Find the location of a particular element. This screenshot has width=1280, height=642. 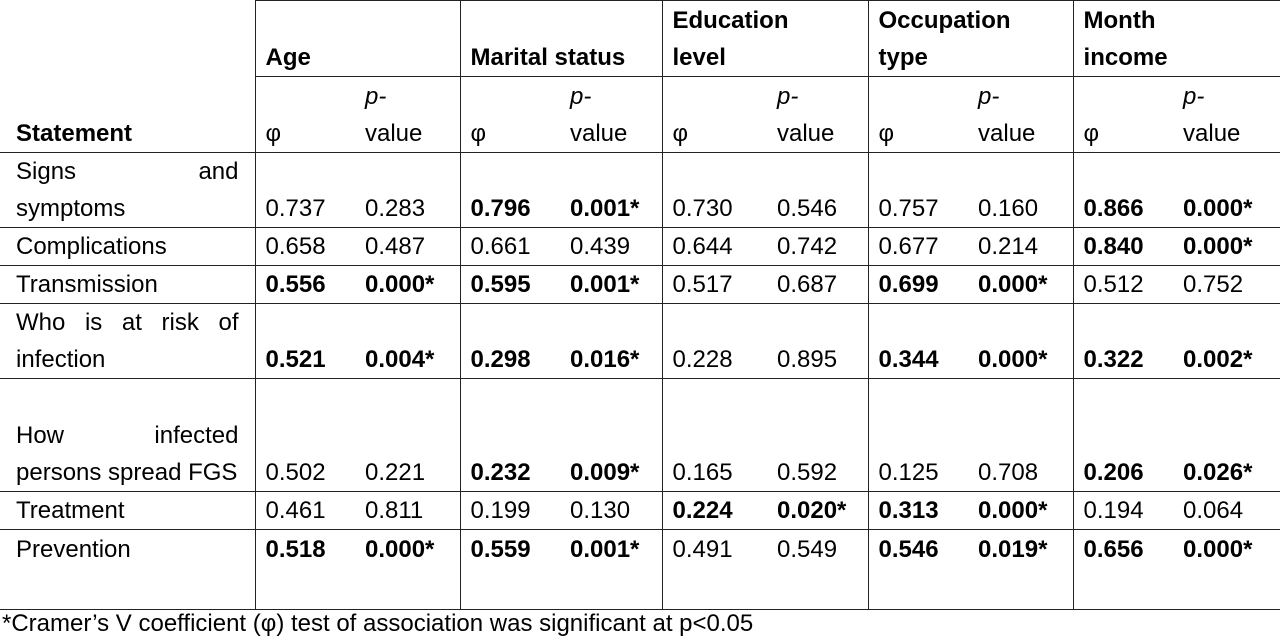

group-header-line: income is located at coordinates (1125, 57).